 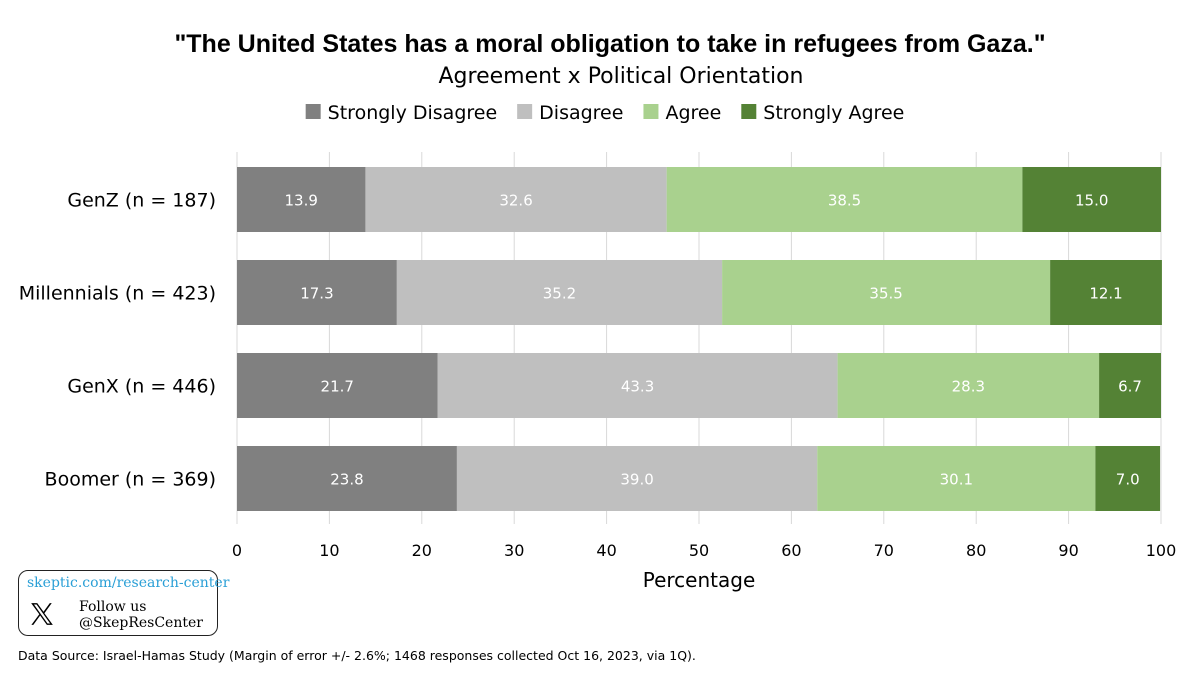 I want to click on bar-value-label: 23.8, so click(x=346, y=480).